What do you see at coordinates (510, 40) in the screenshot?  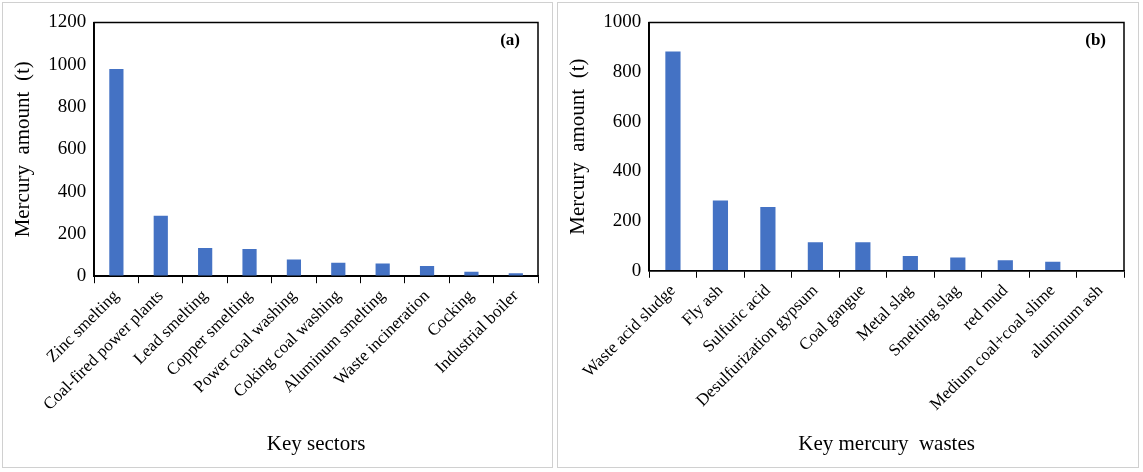 I see `annotation: (a)` at bounding box center [510, 40].